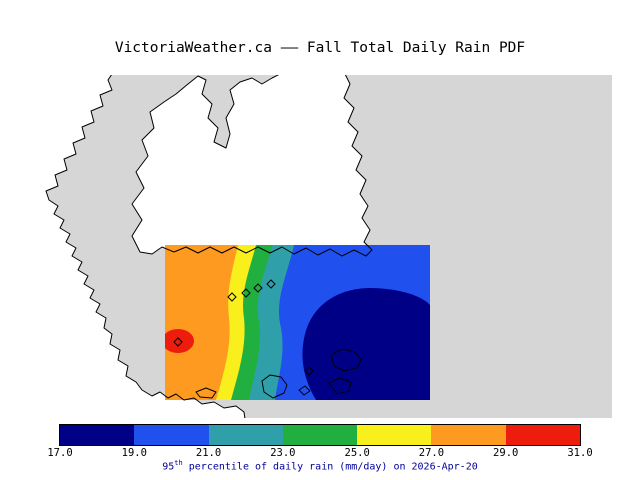 The height and width of the screenshot is (480, 640). I want to click on colorbar-tick-label: 29.0, so click(506, 453).